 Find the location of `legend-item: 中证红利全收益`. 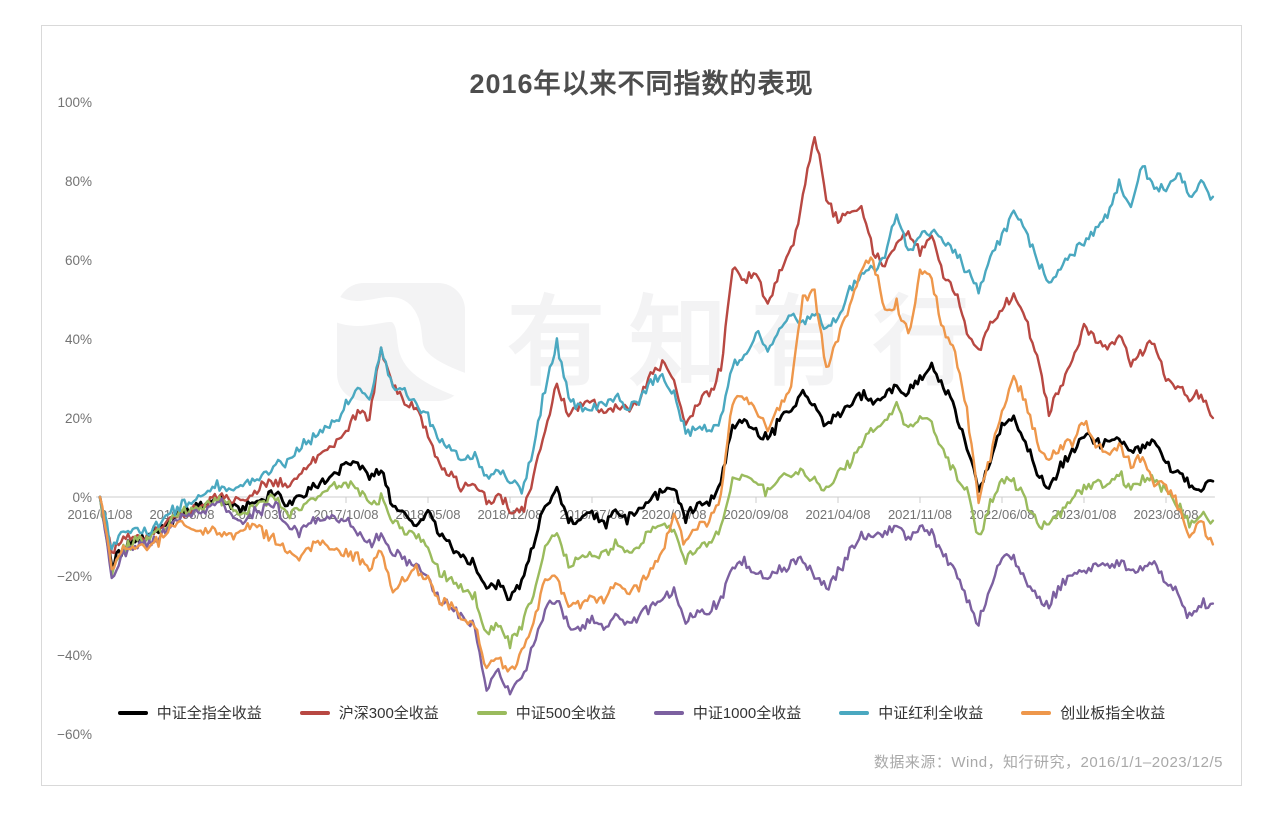

legend-item: 中证红利全收益 is located at coordinates (911, 712).